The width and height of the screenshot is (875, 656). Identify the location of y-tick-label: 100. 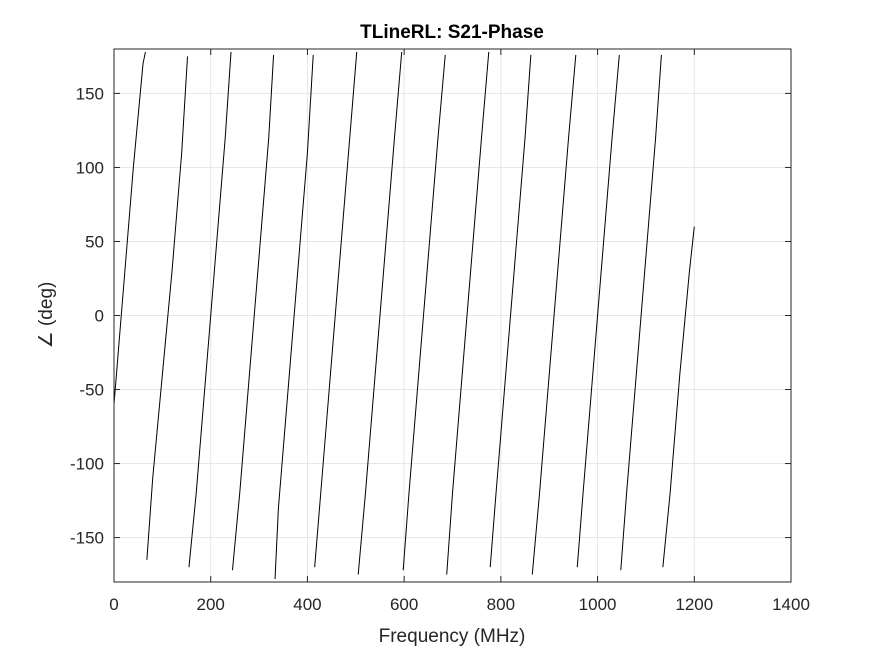
(90, 167).